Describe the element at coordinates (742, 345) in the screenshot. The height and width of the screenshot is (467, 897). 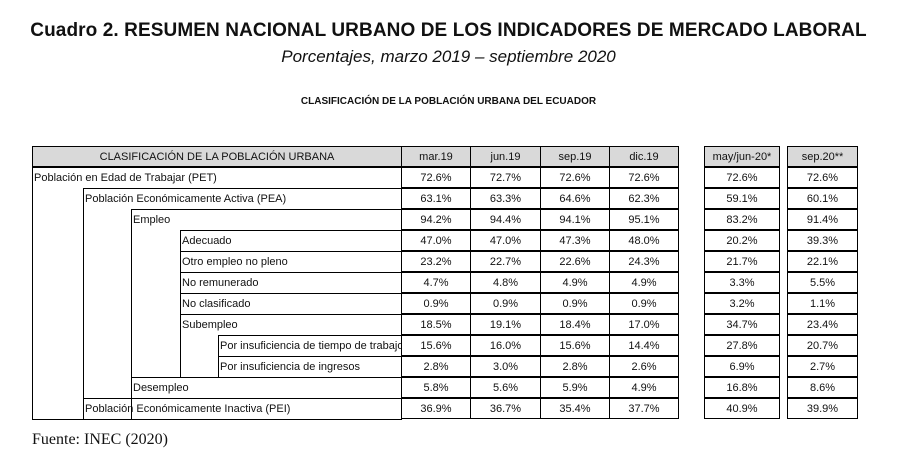
I see `table-cell: 27.8%` at that location.